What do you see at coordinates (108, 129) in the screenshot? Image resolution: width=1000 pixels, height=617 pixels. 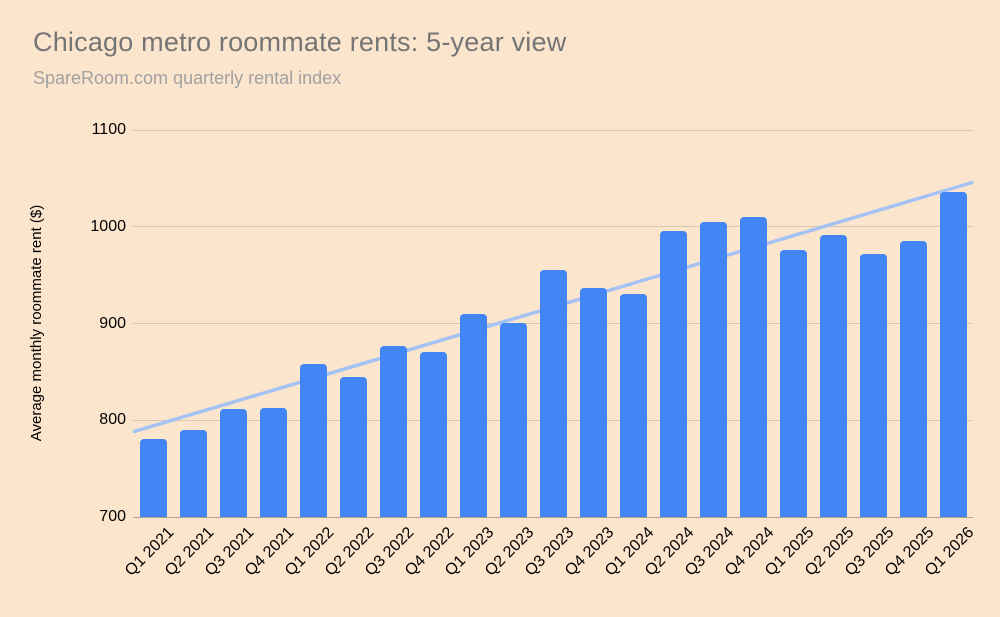 I see `y-tick-1100: 1100` at bounding box center [108, 129].